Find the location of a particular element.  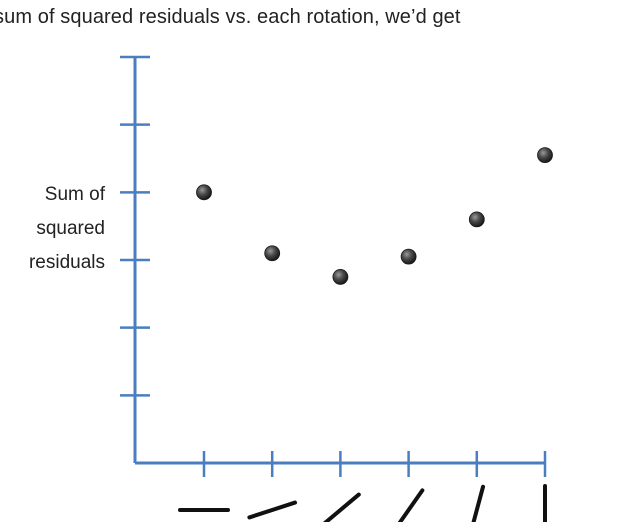

y-axis-label-line-2: squared is located at coordinates (70, 228).